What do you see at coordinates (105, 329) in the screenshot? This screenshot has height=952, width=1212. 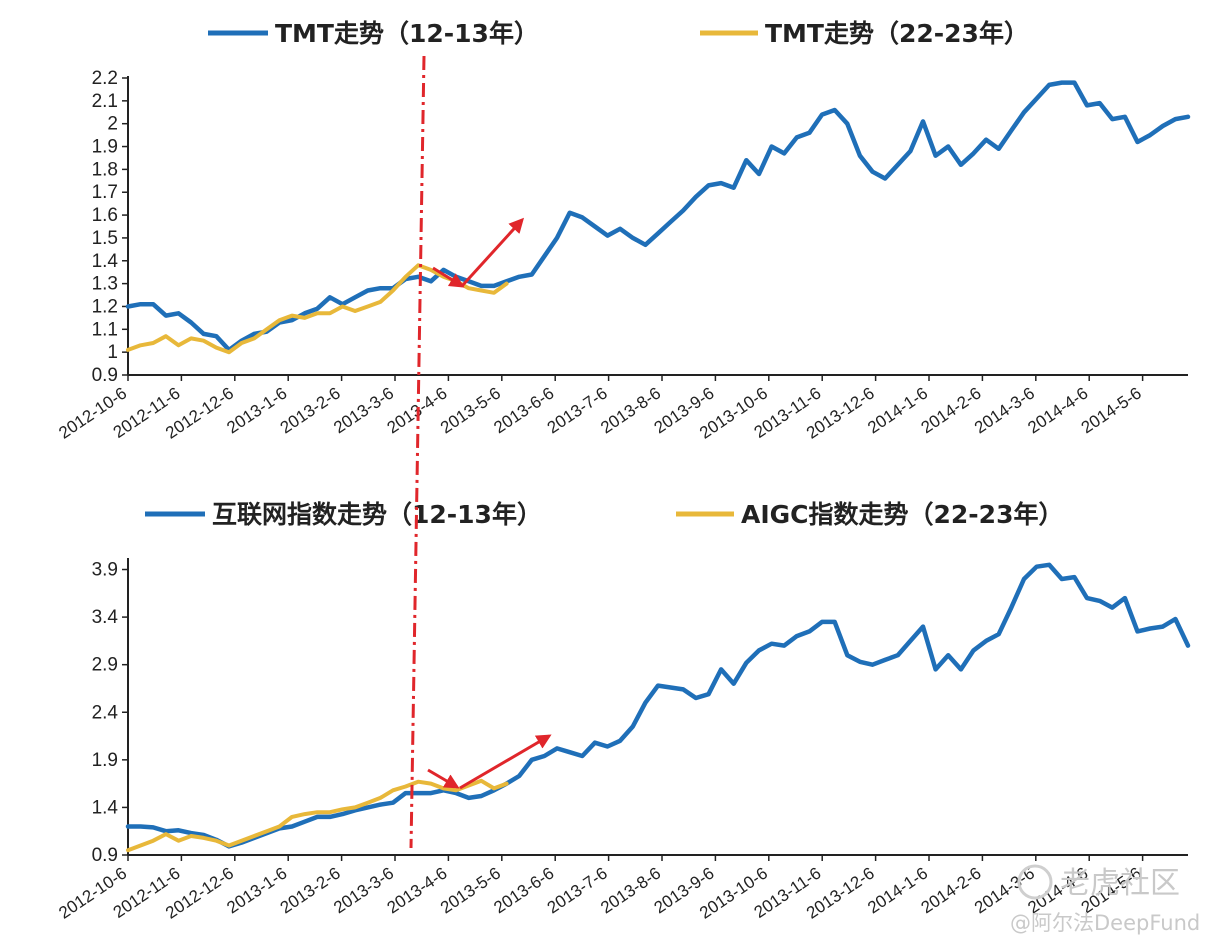 I see `y-tick-label: 1.1` at bounding box center [105, 329].